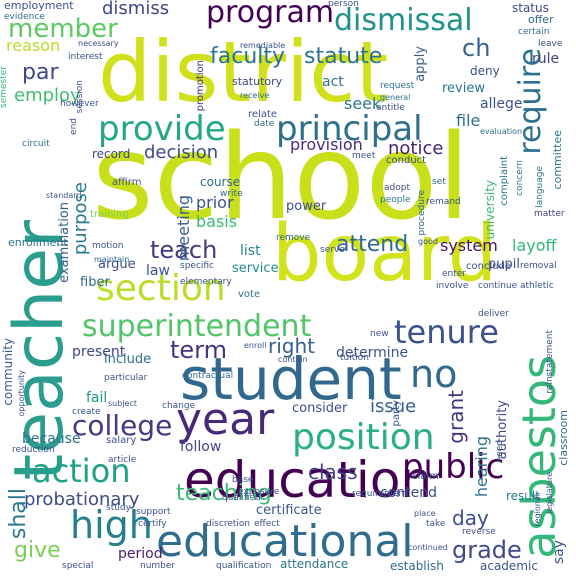 This screenshot has height=576, width=576. I want to click on word-however: however, so click(79, 104).